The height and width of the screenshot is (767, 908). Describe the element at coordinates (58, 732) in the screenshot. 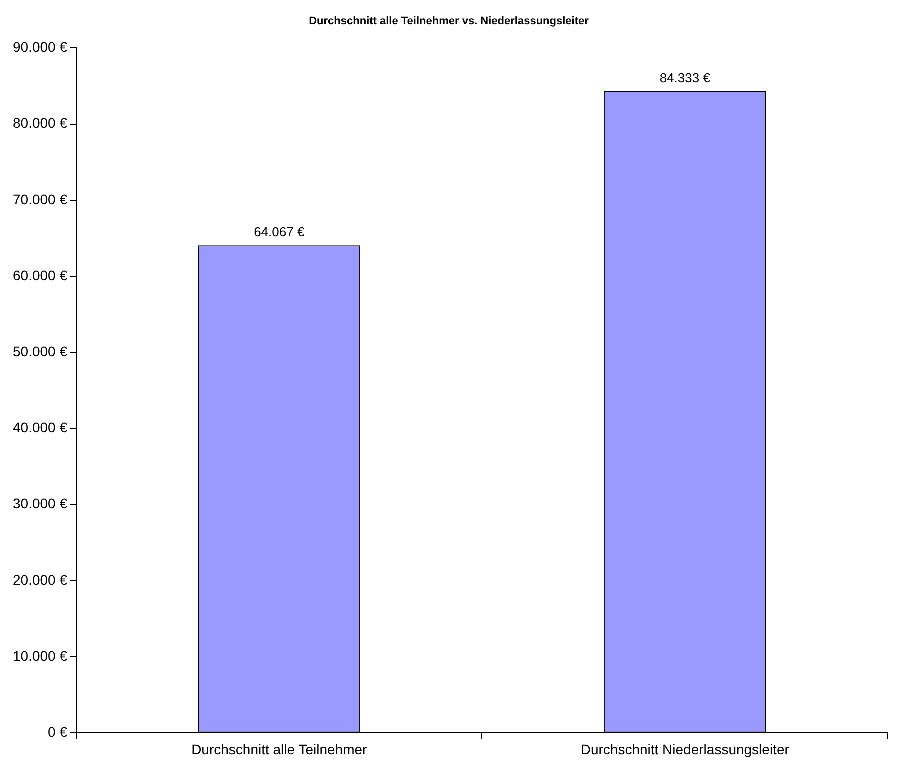

I see `y-tick-label: 0 €` at that location.